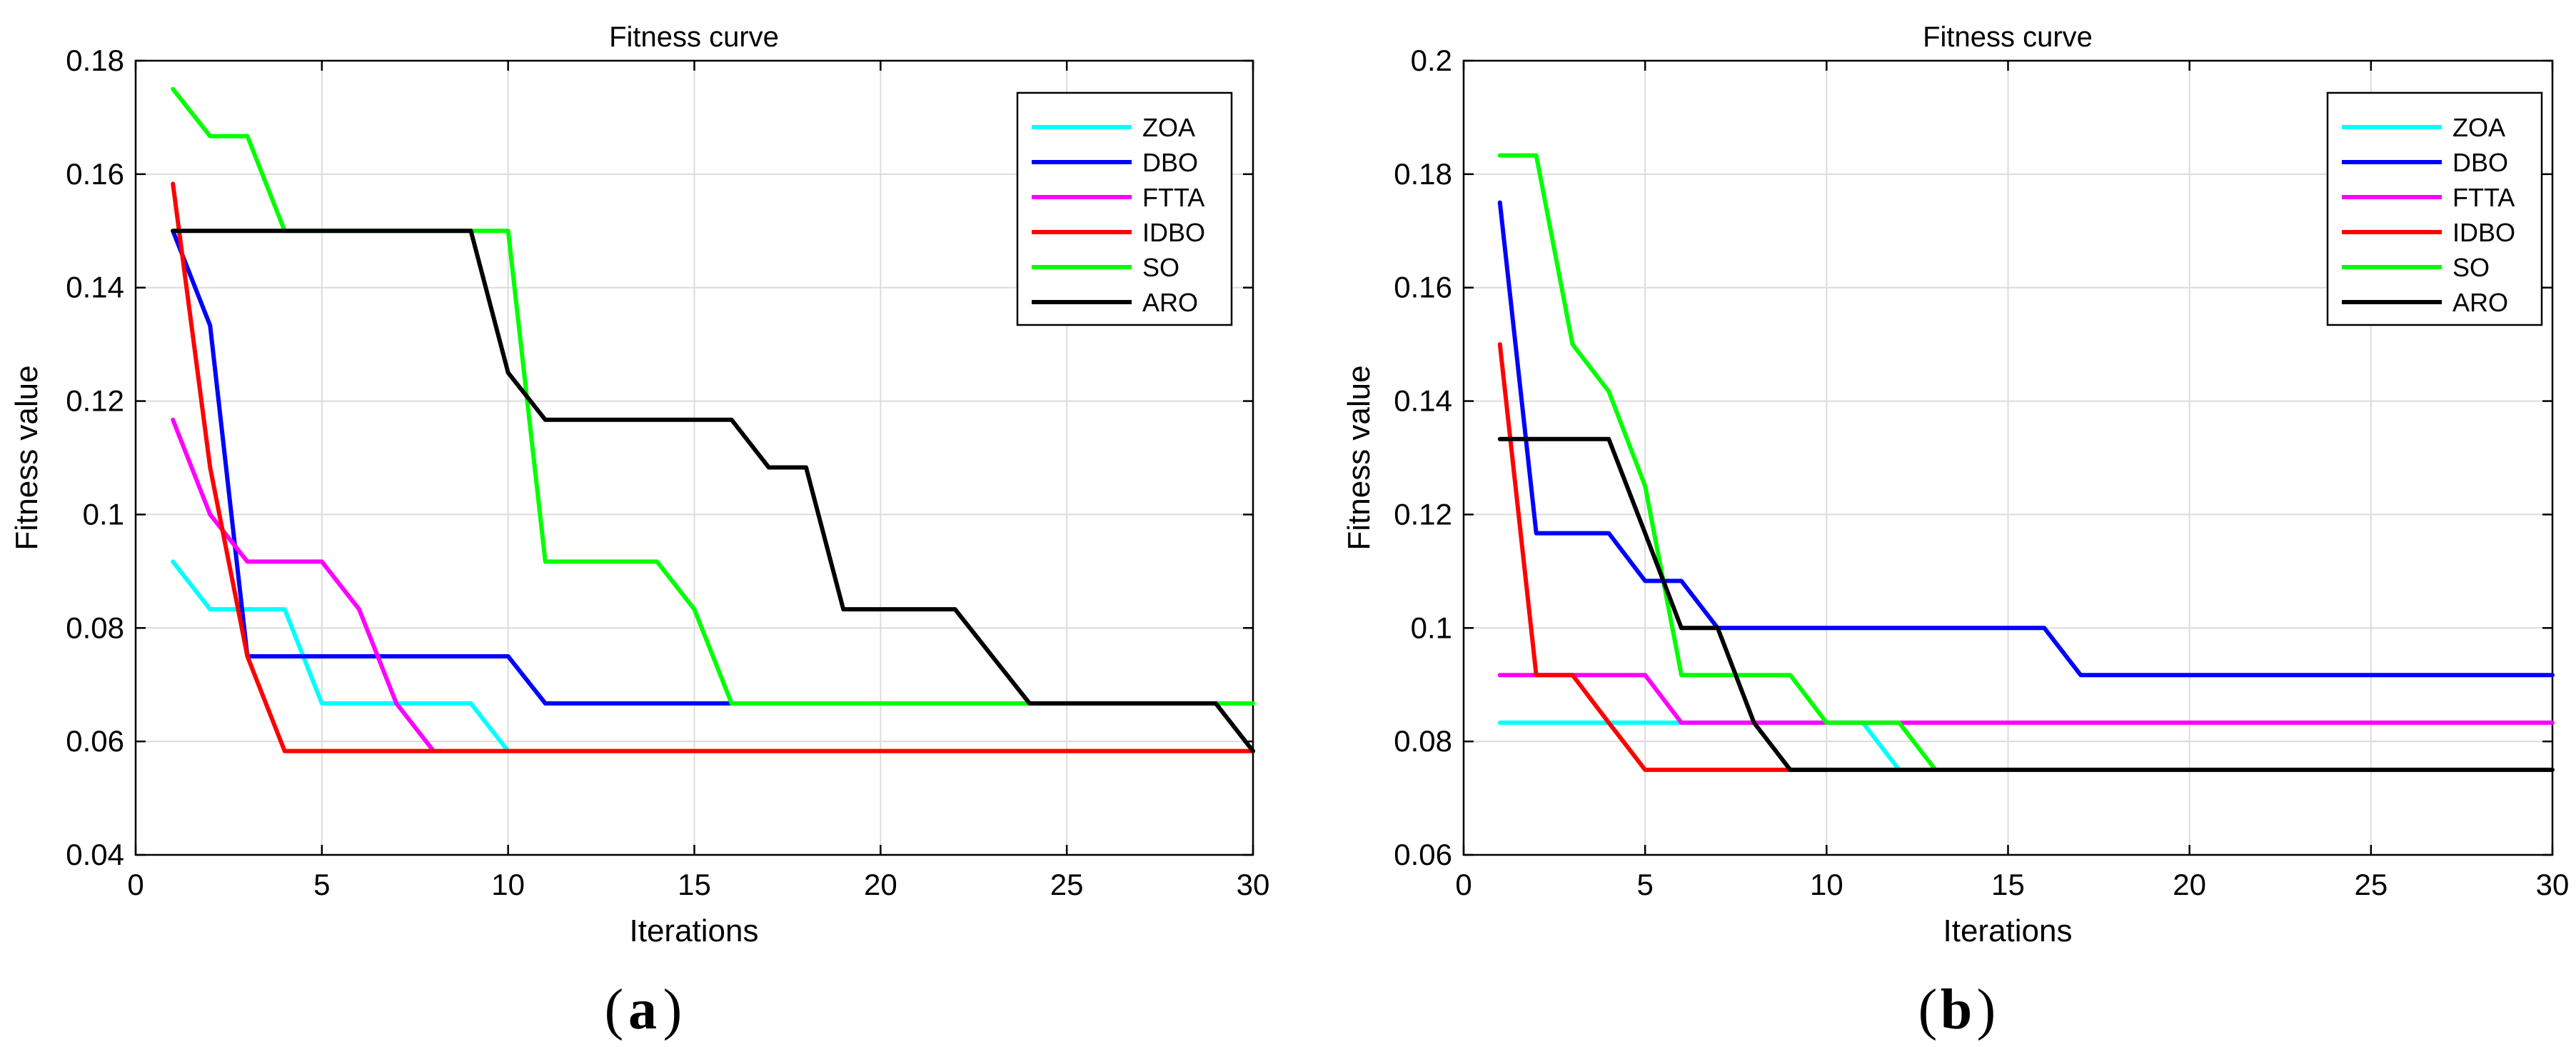 This screenshot has height=1047, width=2576. Describe the element at coordinates (1432, 60) in the screenshot. I see `y-tick-label: 0.2` at that location.